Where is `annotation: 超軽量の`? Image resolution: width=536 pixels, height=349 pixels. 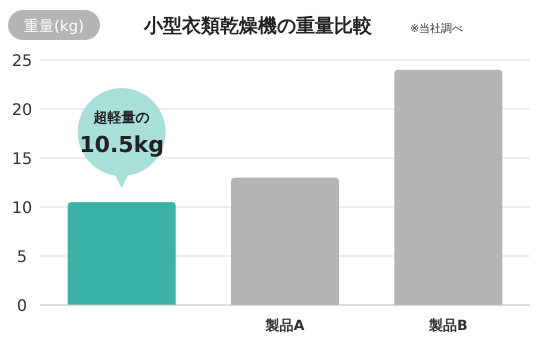 annotation: 超軽量の is located at coordinates (121, 118).